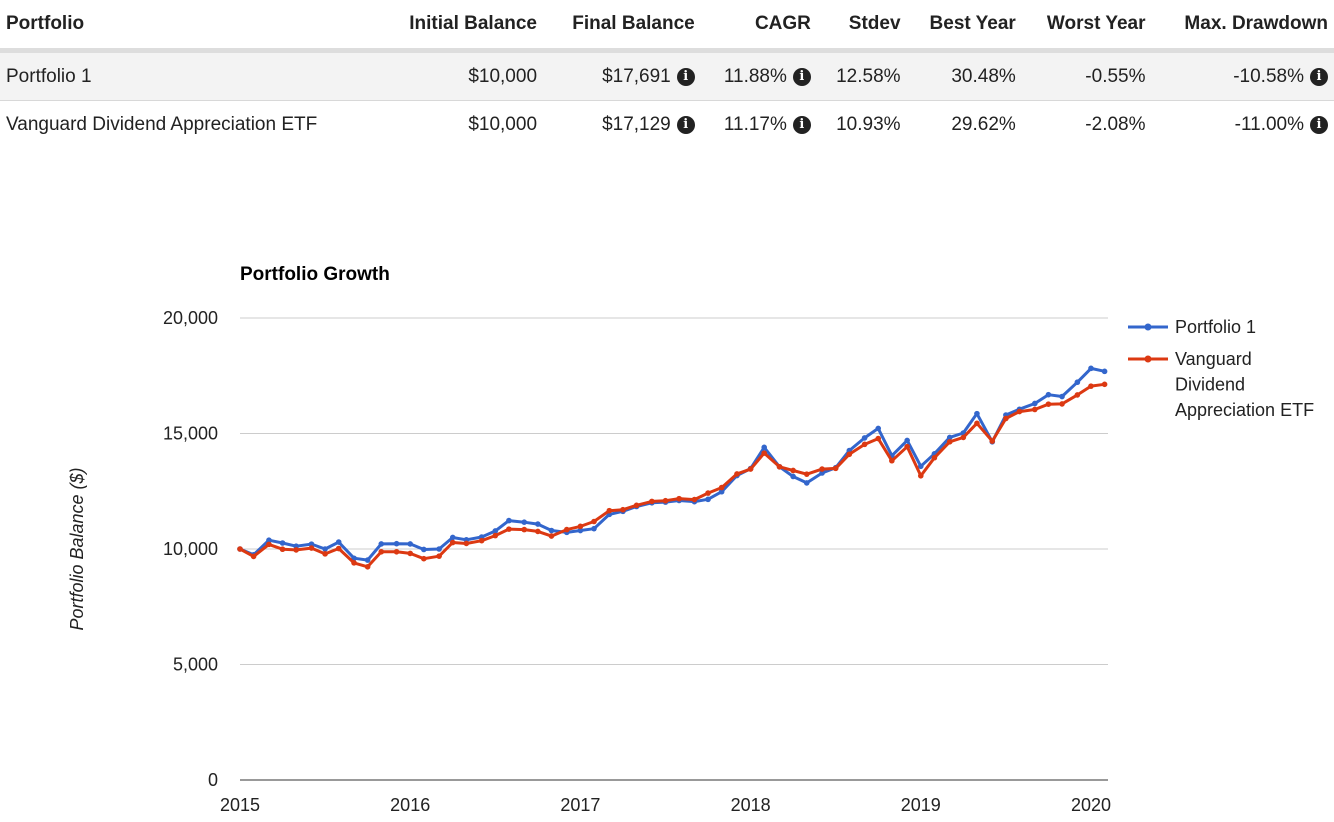  I want to click on header-best-year: Best Year, so click(964, 26).